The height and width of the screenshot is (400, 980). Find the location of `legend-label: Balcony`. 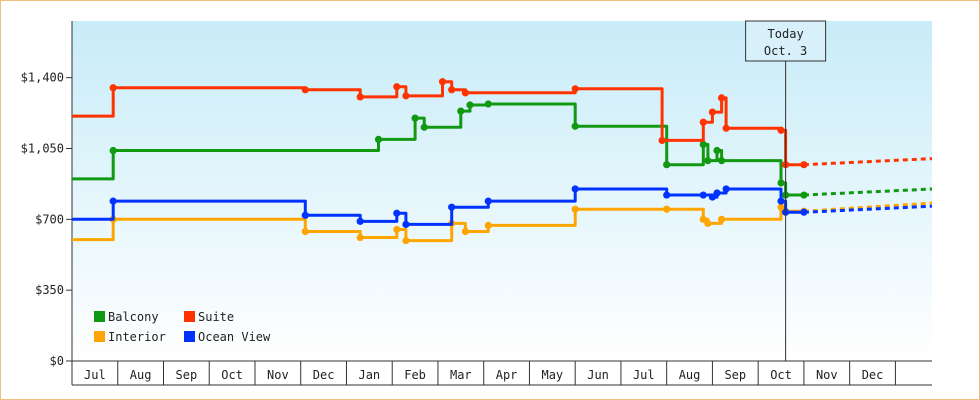

legend-label: Balcony is located at coordinates (133, 317).